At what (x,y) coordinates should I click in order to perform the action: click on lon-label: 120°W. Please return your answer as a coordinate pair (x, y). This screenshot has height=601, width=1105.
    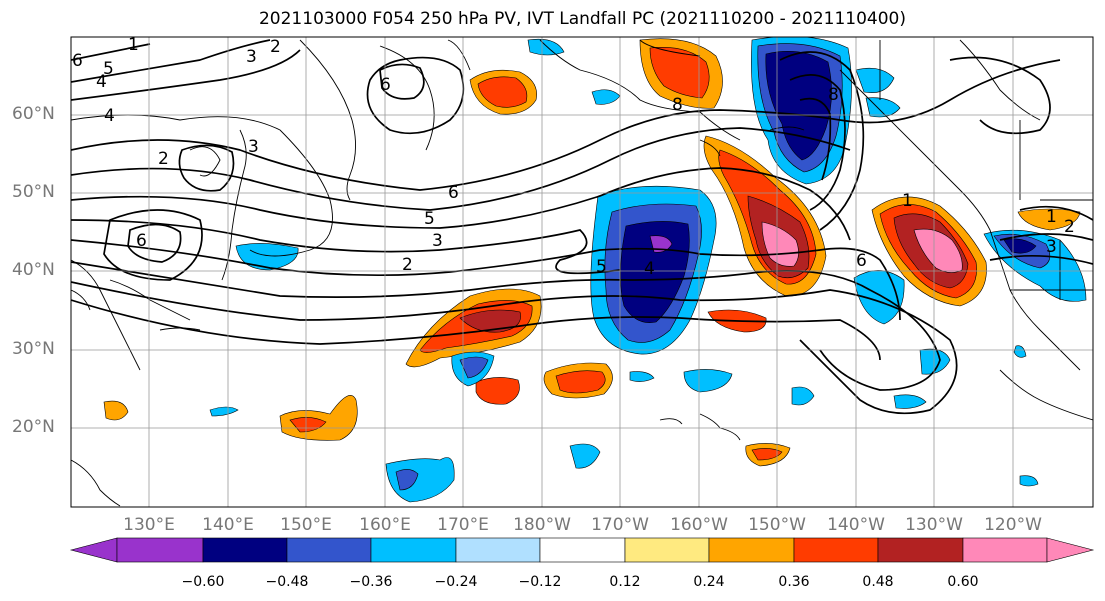
    Looking at the image, I should click on (1013, 525).